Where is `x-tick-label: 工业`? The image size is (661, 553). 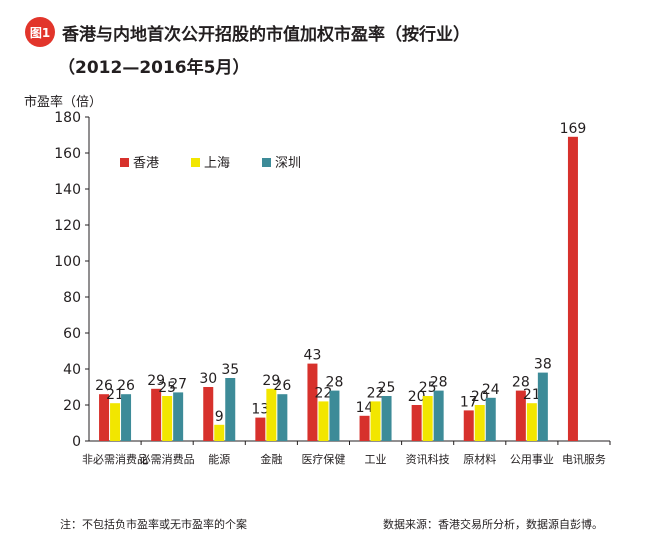
x-tick-label: 工业 is located at coordinates (376, 459).